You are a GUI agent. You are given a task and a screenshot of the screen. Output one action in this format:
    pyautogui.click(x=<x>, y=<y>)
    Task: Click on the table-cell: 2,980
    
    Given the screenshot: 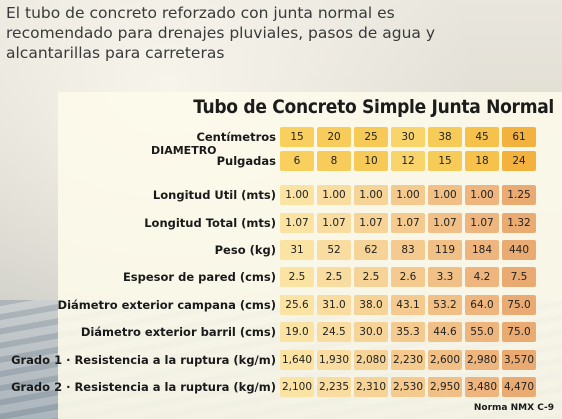 What is the action you would take?
    pyautogui.click(x=482, y=360)
    